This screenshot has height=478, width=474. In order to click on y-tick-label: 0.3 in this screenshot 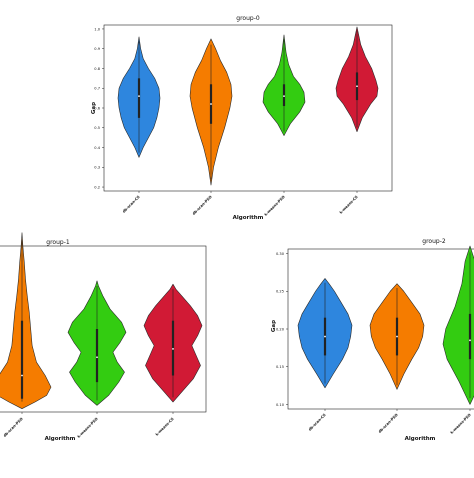, I will do `click(97, 168)`.